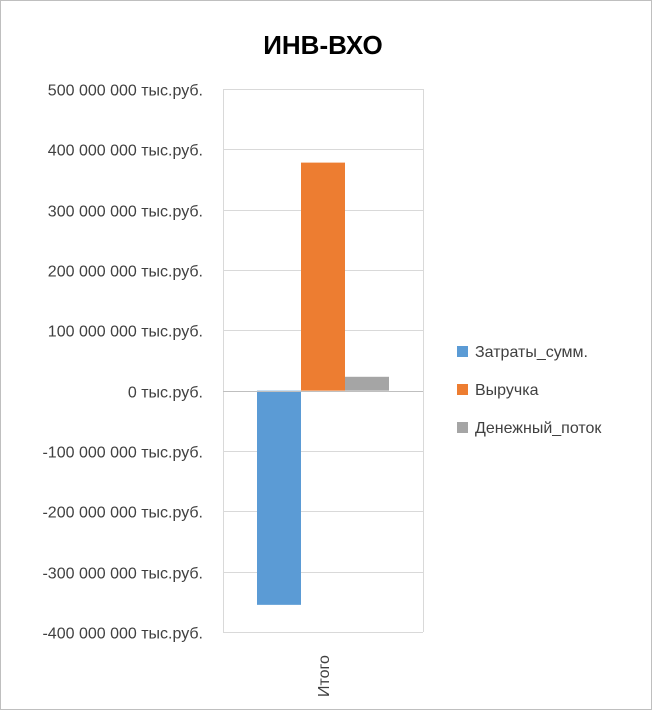  What do you see at coordinates (367, 383) in the screenshot?
I see `bar-денежный-поток` at bounding box center [367, 383].